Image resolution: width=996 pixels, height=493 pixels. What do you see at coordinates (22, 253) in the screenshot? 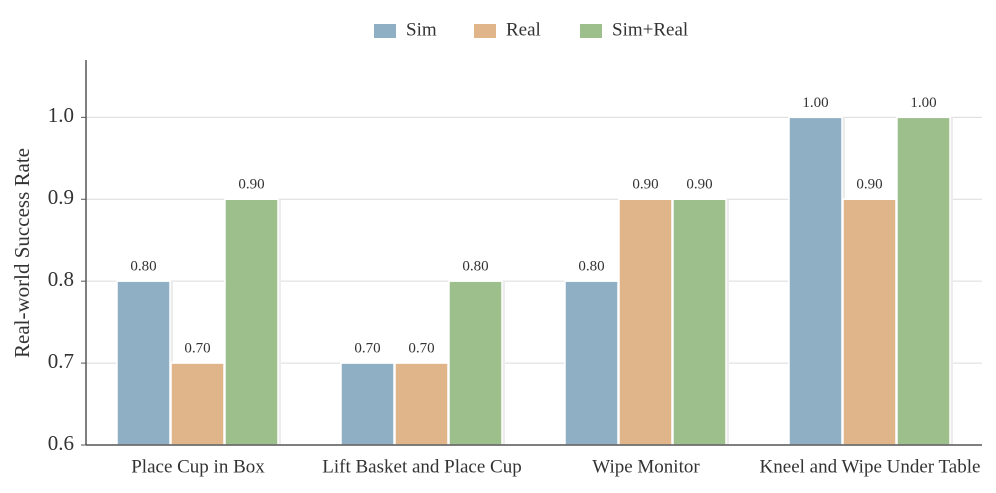
I see `y-axis-label: Real-world Success Rate` at bounding box center [22, 253].